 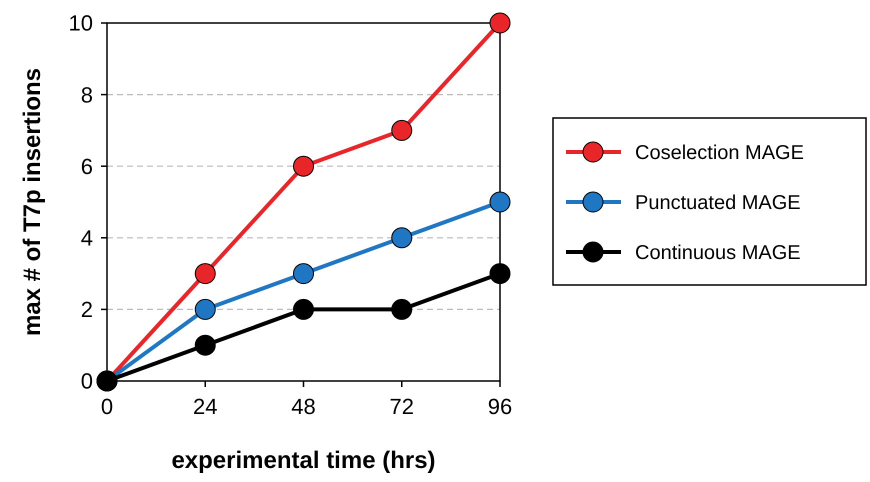 What do you see at coordinates (402, 406) in the screenshot?
I see `x-tick-label: 72` at bounding box center [402, 406].